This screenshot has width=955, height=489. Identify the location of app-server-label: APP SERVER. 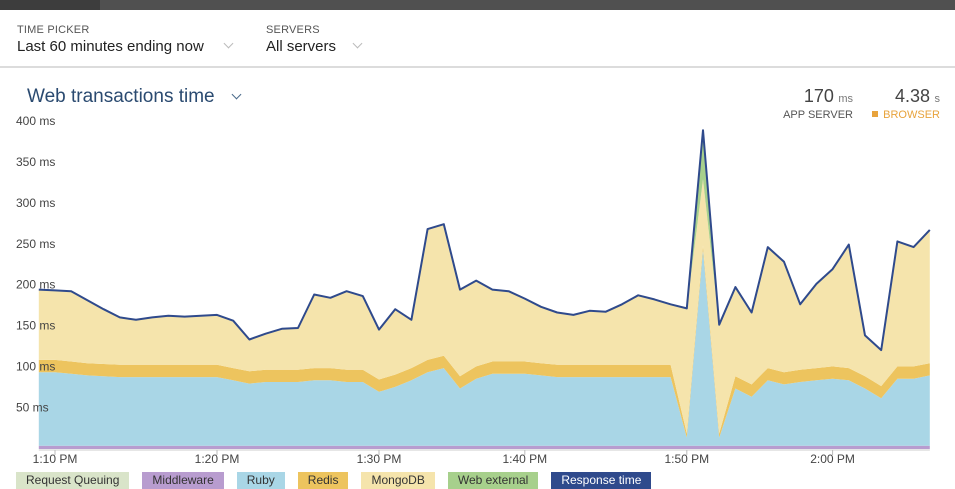
(818, 115).